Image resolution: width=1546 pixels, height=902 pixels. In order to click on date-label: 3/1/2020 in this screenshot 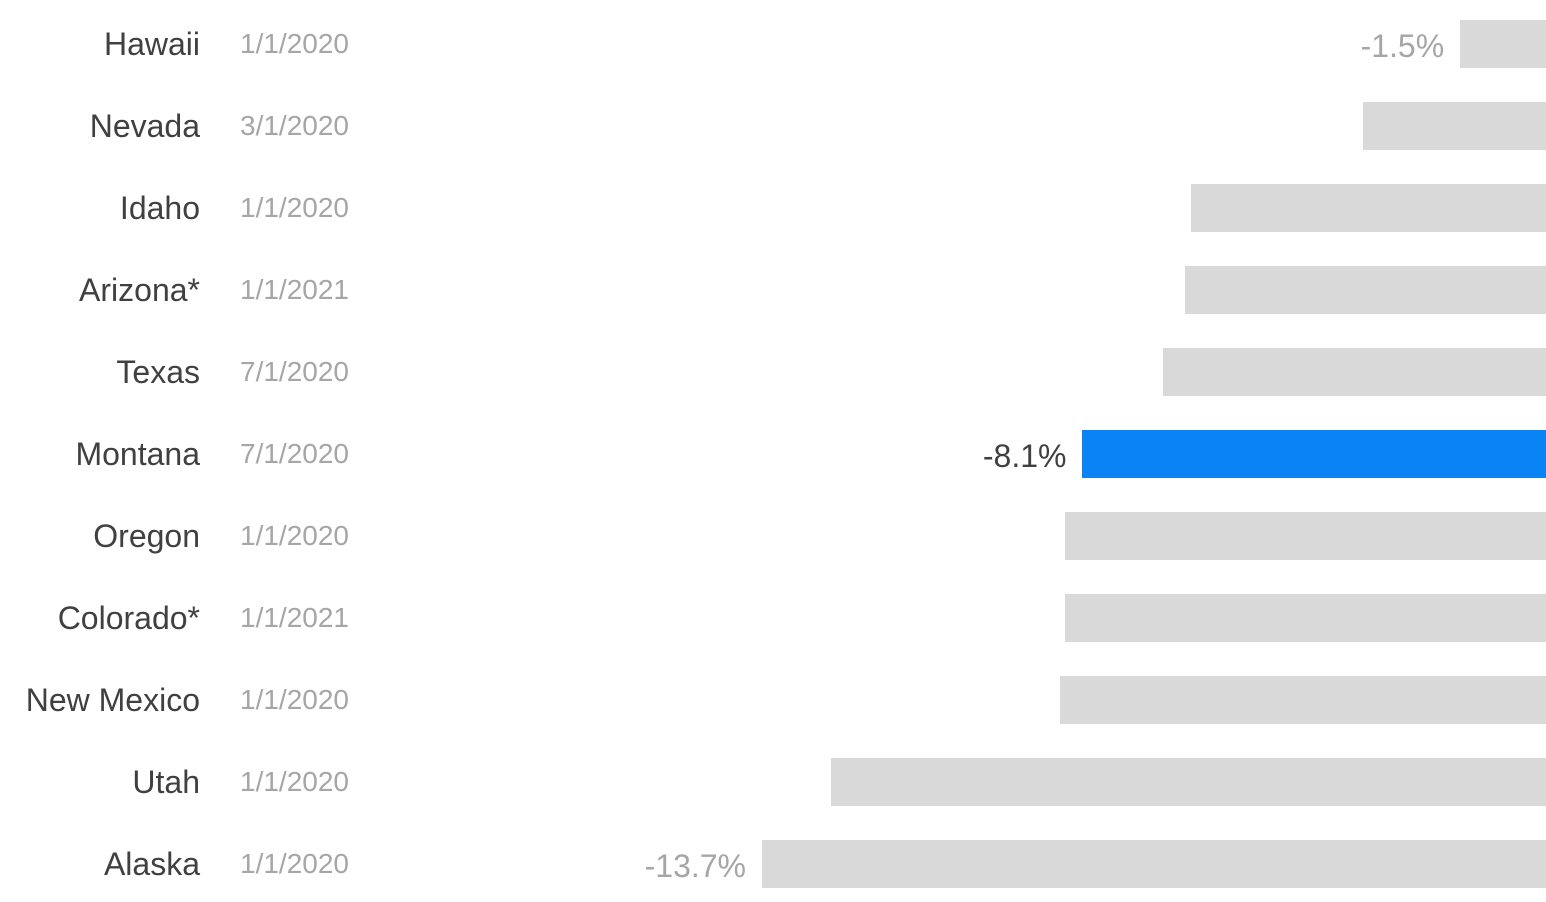, I will do `click(294, 125)`.